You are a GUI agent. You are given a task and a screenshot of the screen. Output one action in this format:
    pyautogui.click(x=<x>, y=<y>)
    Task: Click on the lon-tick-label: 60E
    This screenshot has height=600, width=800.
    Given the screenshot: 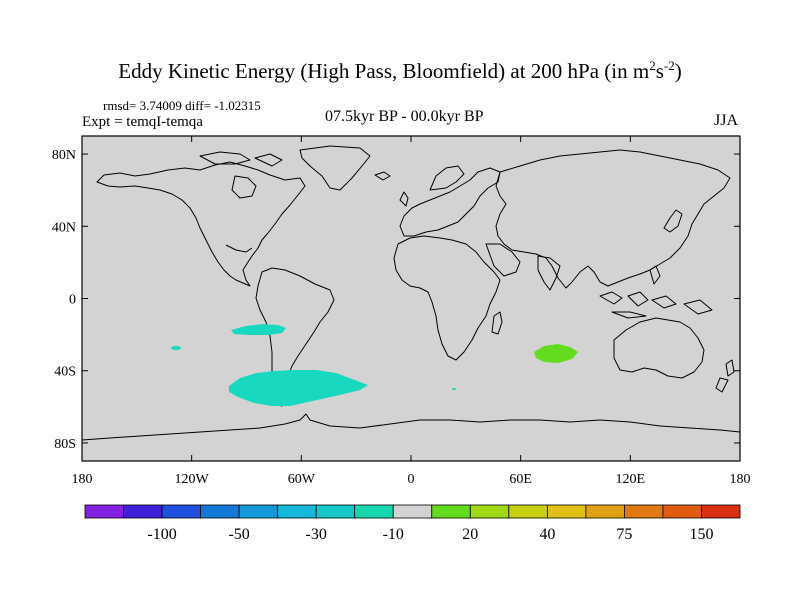 What is the action you would take?
    pyautogui.click(x=520, y=479)
    